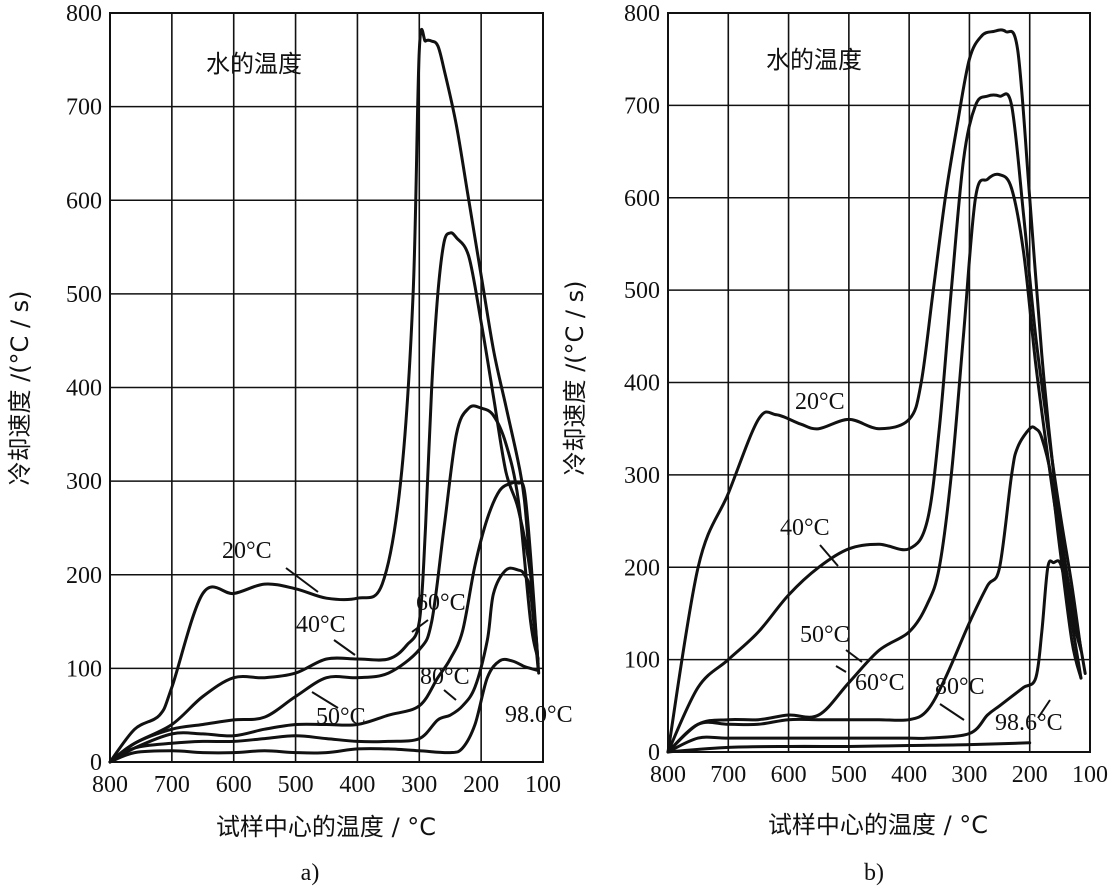 The width and height of the screenshot is (1119, 889). I want to click on curve-label: 98.6°C, so click(1029, 723).